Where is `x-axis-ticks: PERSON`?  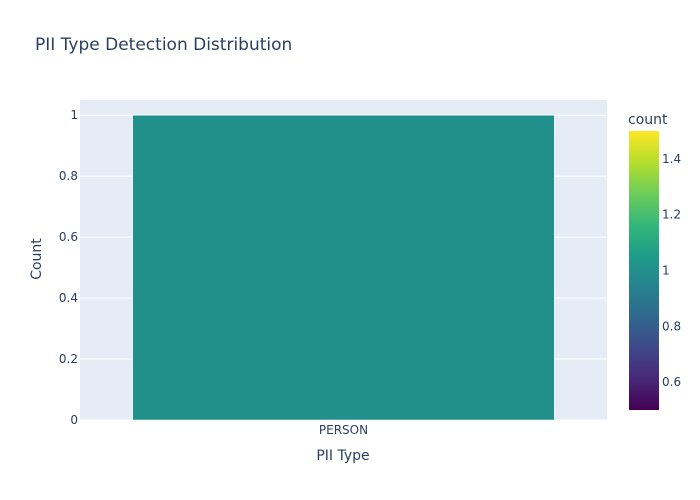
x-axis-ticks: PERSON is located at coordinates (343, 430).